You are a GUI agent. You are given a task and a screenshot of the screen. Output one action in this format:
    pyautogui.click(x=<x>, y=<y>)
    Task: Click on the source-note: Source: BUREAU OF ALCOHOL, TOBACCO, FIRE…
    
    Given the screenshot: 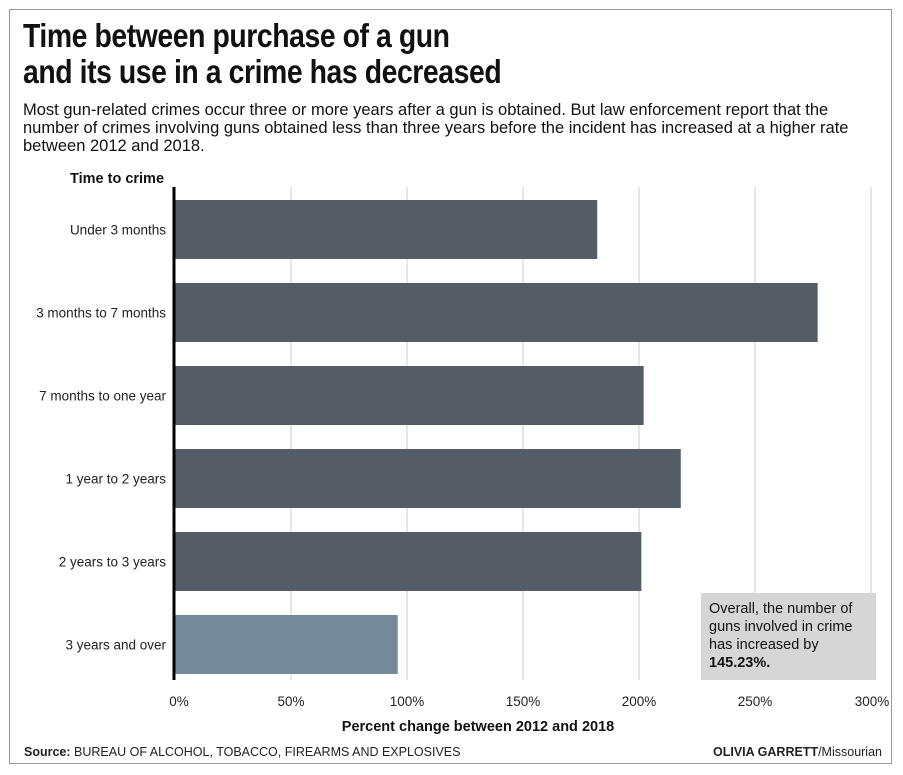 What is the action you would take?
    pyautogui.click(x=242, y=752)
    